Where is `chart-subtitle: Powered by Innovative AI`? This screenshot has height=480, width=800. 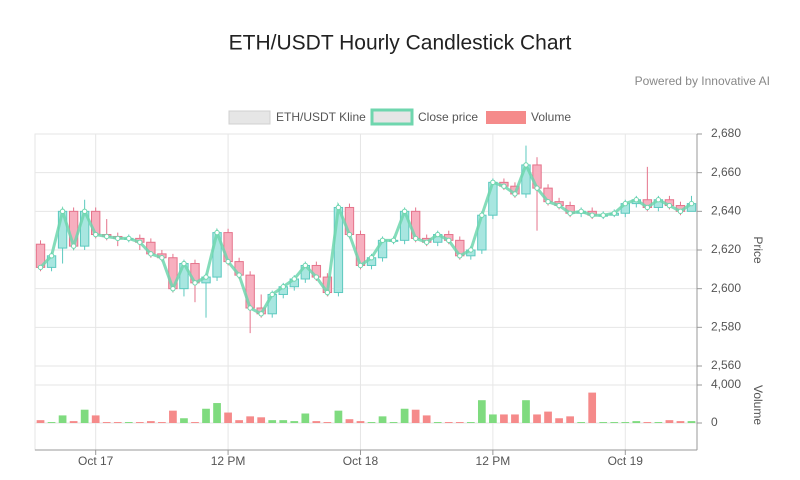 chart-subtitle: Powered by Innovative AI is located at coordinates (702, 81).